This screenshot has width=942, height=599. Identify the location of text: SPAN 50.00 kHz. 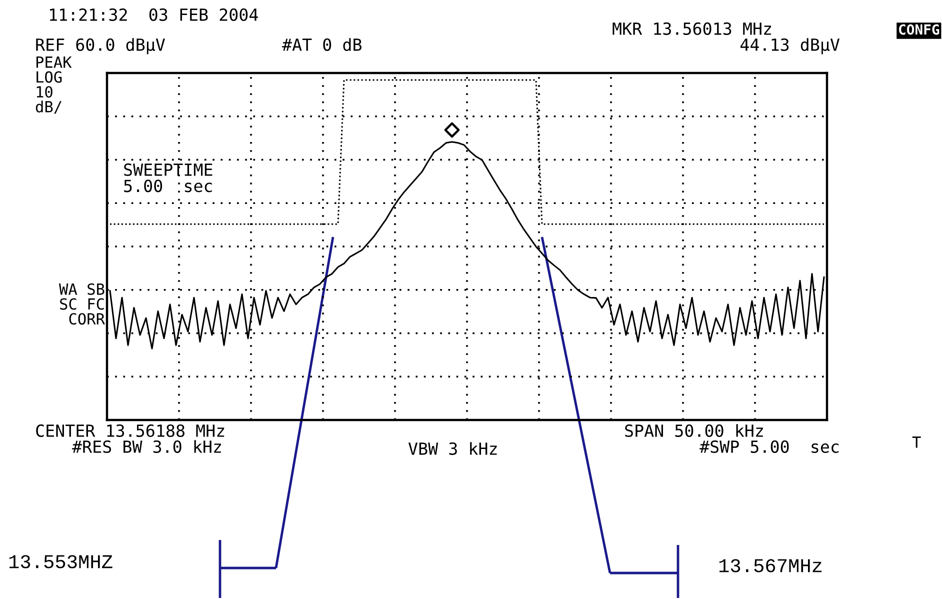
(694, 430).